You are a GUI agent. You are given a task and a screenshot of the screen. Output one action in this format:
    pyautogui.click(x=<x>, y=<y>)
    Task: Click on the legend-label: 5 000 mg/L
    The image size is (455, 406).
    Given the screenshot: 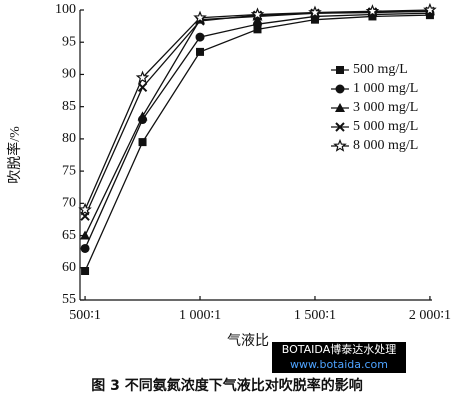 What is the action you would take?
    pyautogui.click(x=385, y=126)
    